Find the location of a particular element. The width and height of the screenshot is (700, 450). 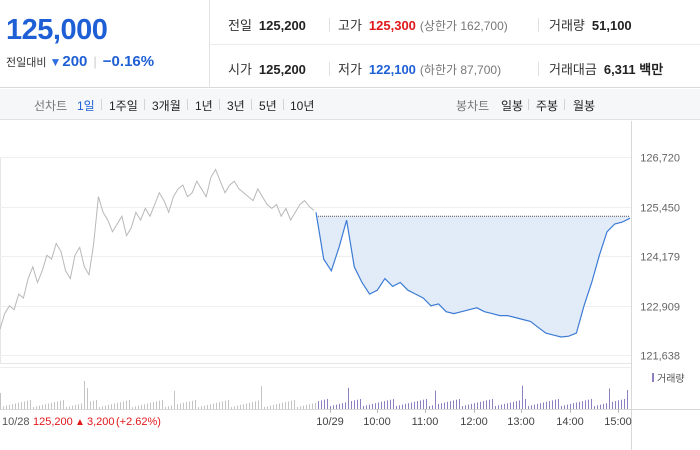

candle-tab-weekly: 주봉 is located at coordinates (547, 106).